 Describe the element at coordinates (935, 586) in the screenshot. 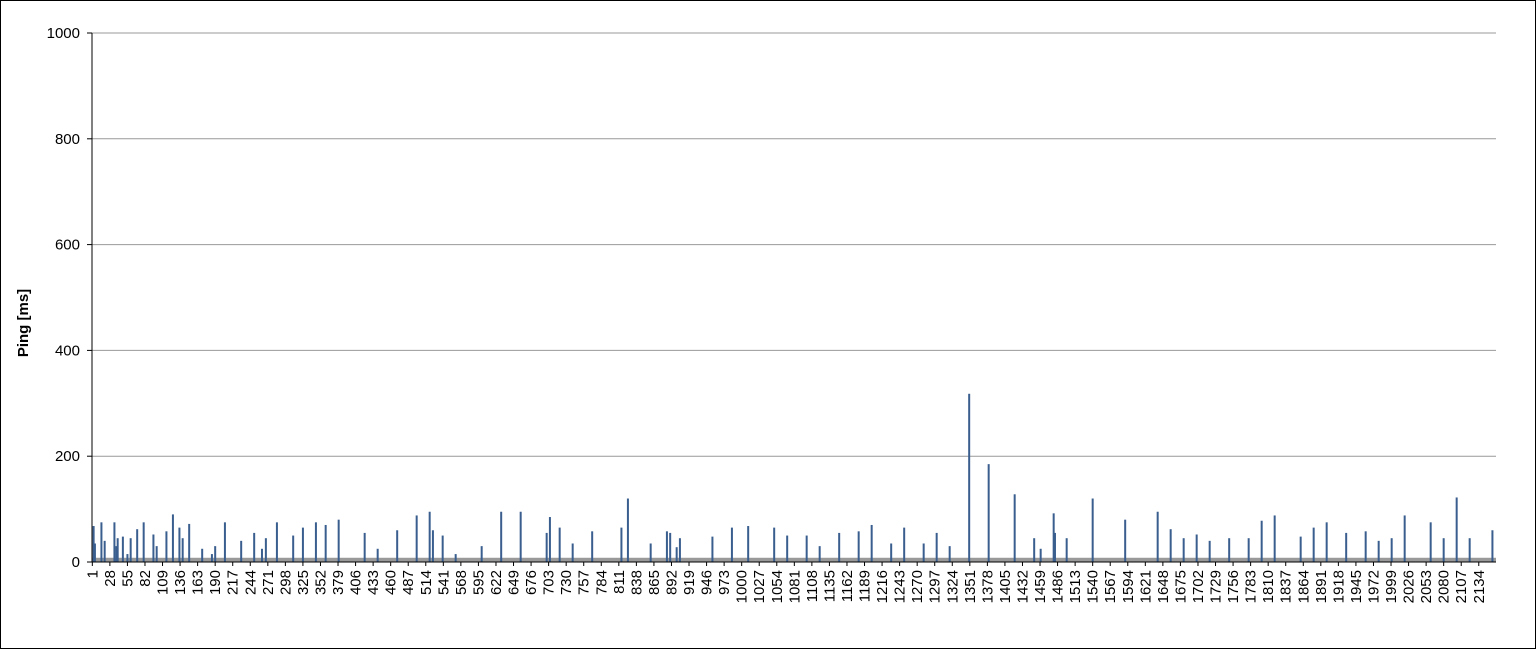

I see `x-tick-label: 1297` at that location.